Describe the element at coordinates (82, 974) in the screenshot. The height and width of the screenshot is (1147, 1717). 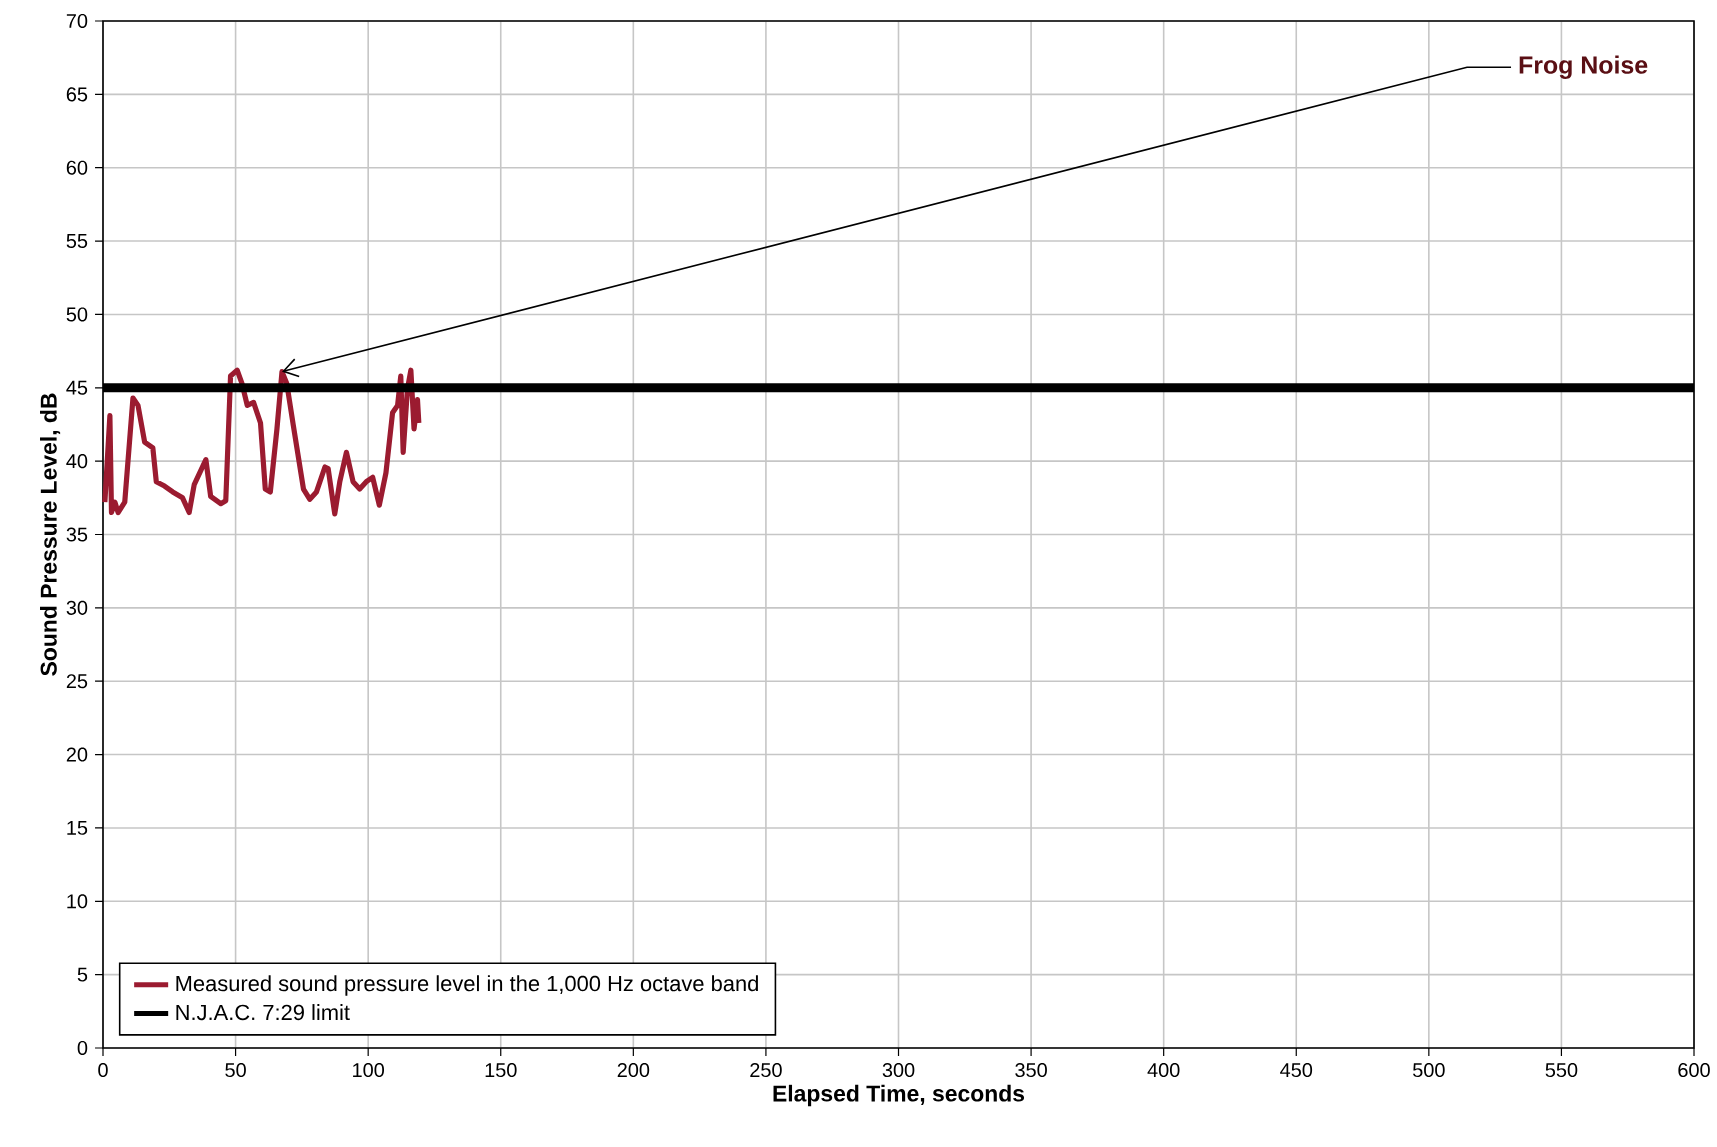
I see `y-tick-label: 5` at that location.